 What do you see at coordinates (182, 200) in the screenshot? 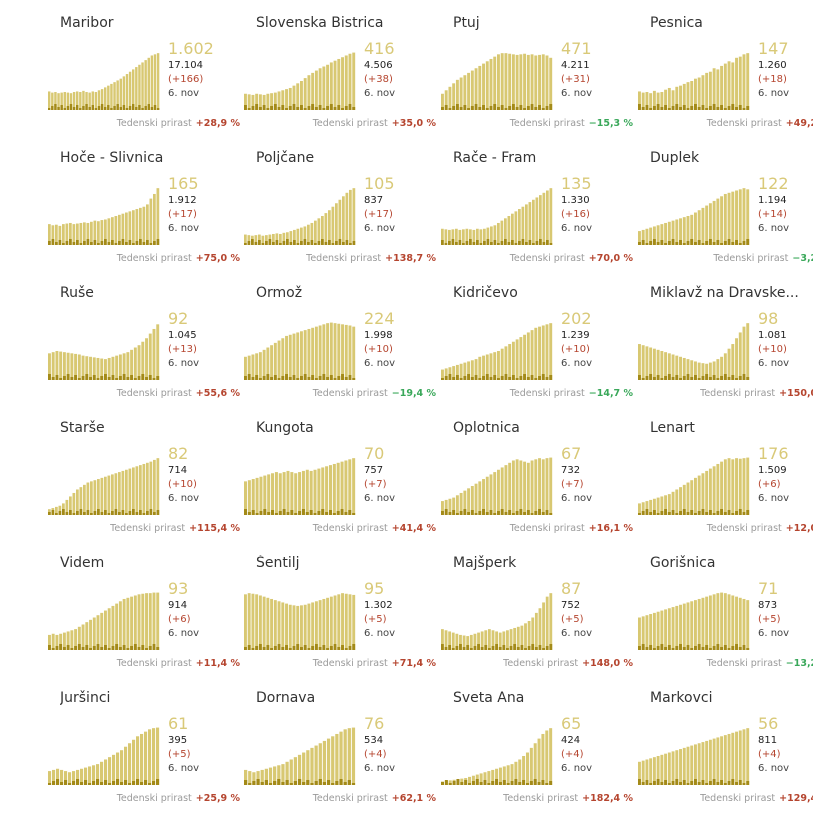
I see `panel-total: 1.912` at bounding box center [182, 200].